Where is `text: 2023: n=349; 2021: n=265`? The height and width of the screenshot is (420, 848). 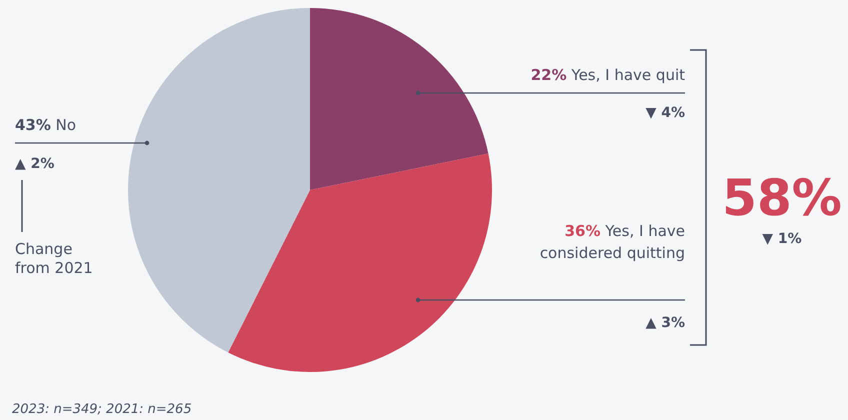 text: 2023: n=349; 2021: n=265 is located at coordinates (102, 409).